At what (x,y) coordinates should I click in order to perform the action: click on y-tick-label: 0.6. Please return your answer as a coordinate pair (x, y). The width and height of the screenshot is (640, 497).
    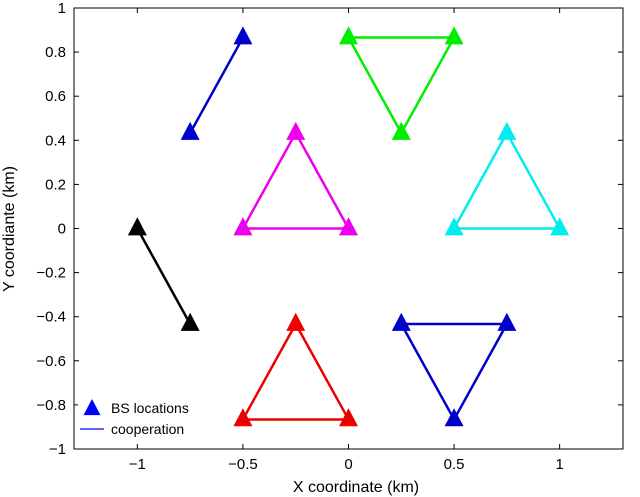
    Looking at the image, I should click on (55, 96).